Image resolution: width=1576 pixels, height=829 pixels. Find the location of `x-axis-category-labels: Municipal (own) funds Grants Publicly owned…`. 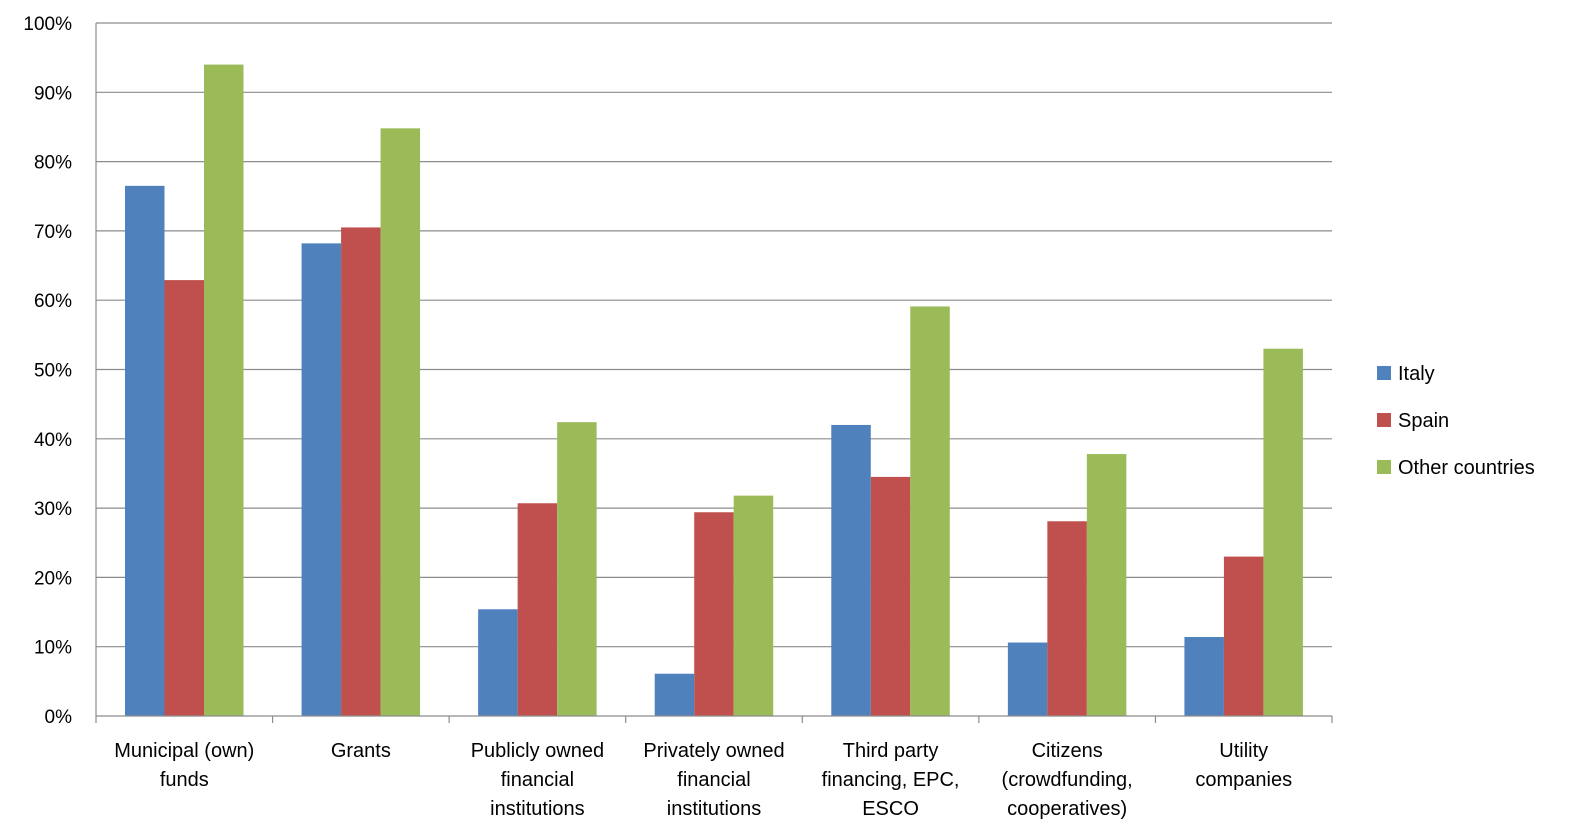

x-axis-category-labels: Municipal (own) funds Grants Publicly owned… is located at coordinates (703, 780).